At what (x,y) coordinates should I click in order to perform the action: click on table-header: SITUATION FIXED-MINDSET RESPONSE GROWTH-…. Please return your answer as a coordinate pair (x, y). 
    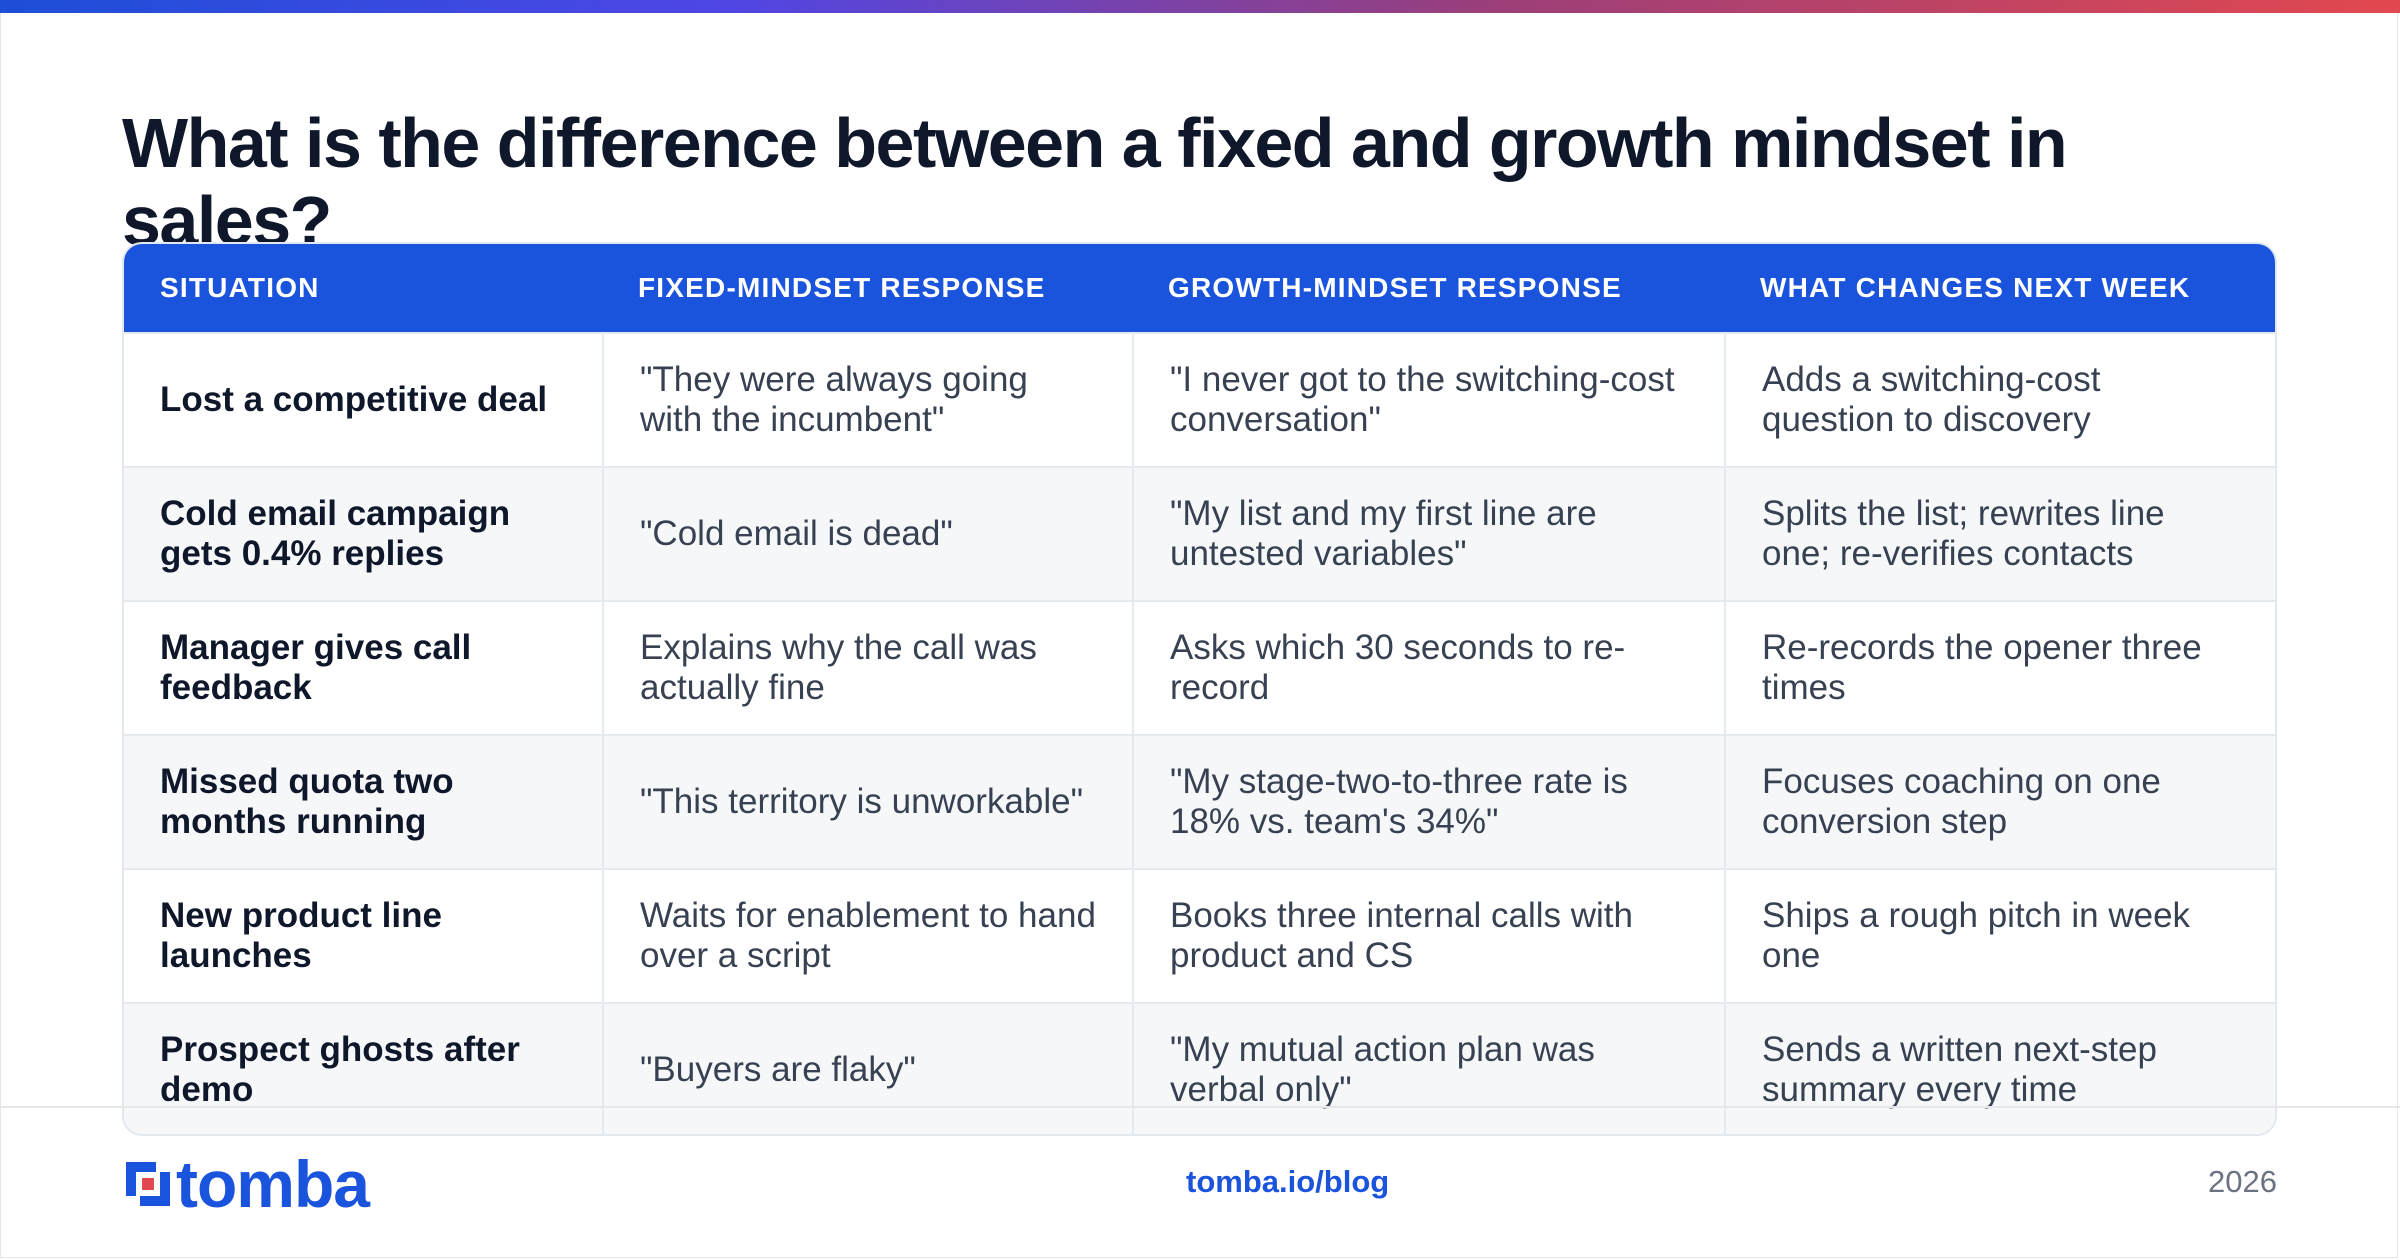
    Looking at the image, I should click on (1199, 288).